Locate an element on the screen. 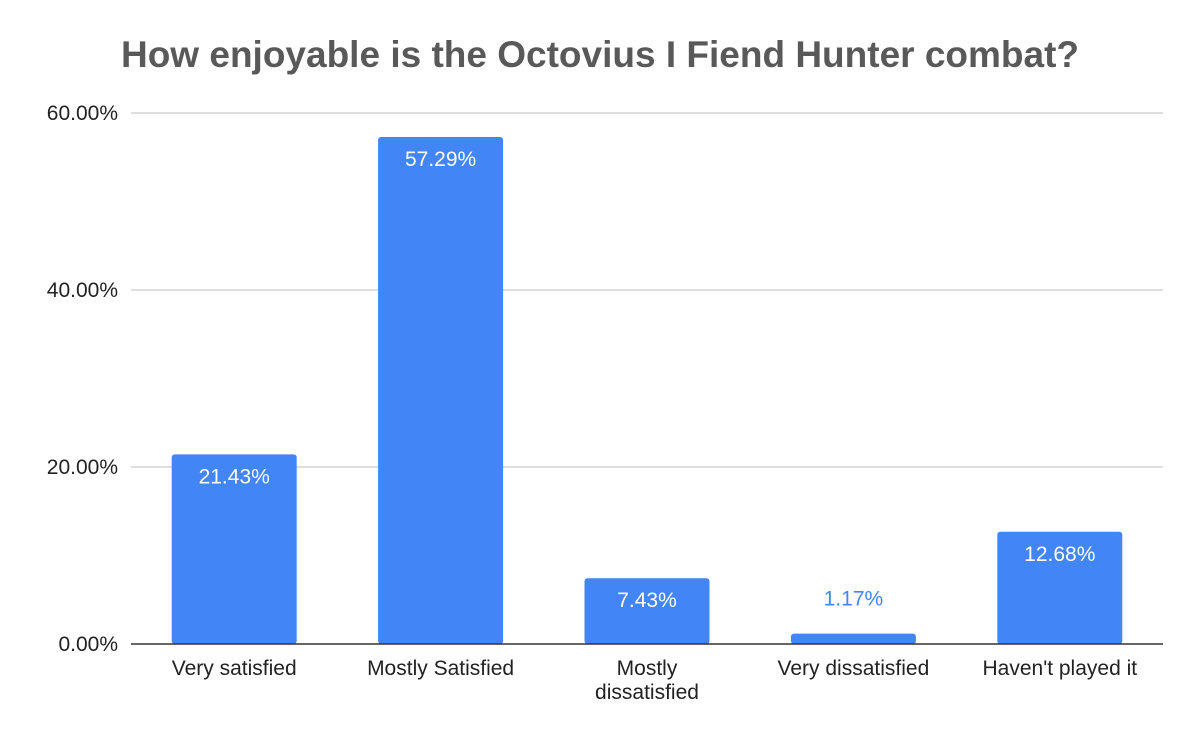 The image size is (1200, 742). y-tick-label: 20.00% is located at coordinates (82, 467).